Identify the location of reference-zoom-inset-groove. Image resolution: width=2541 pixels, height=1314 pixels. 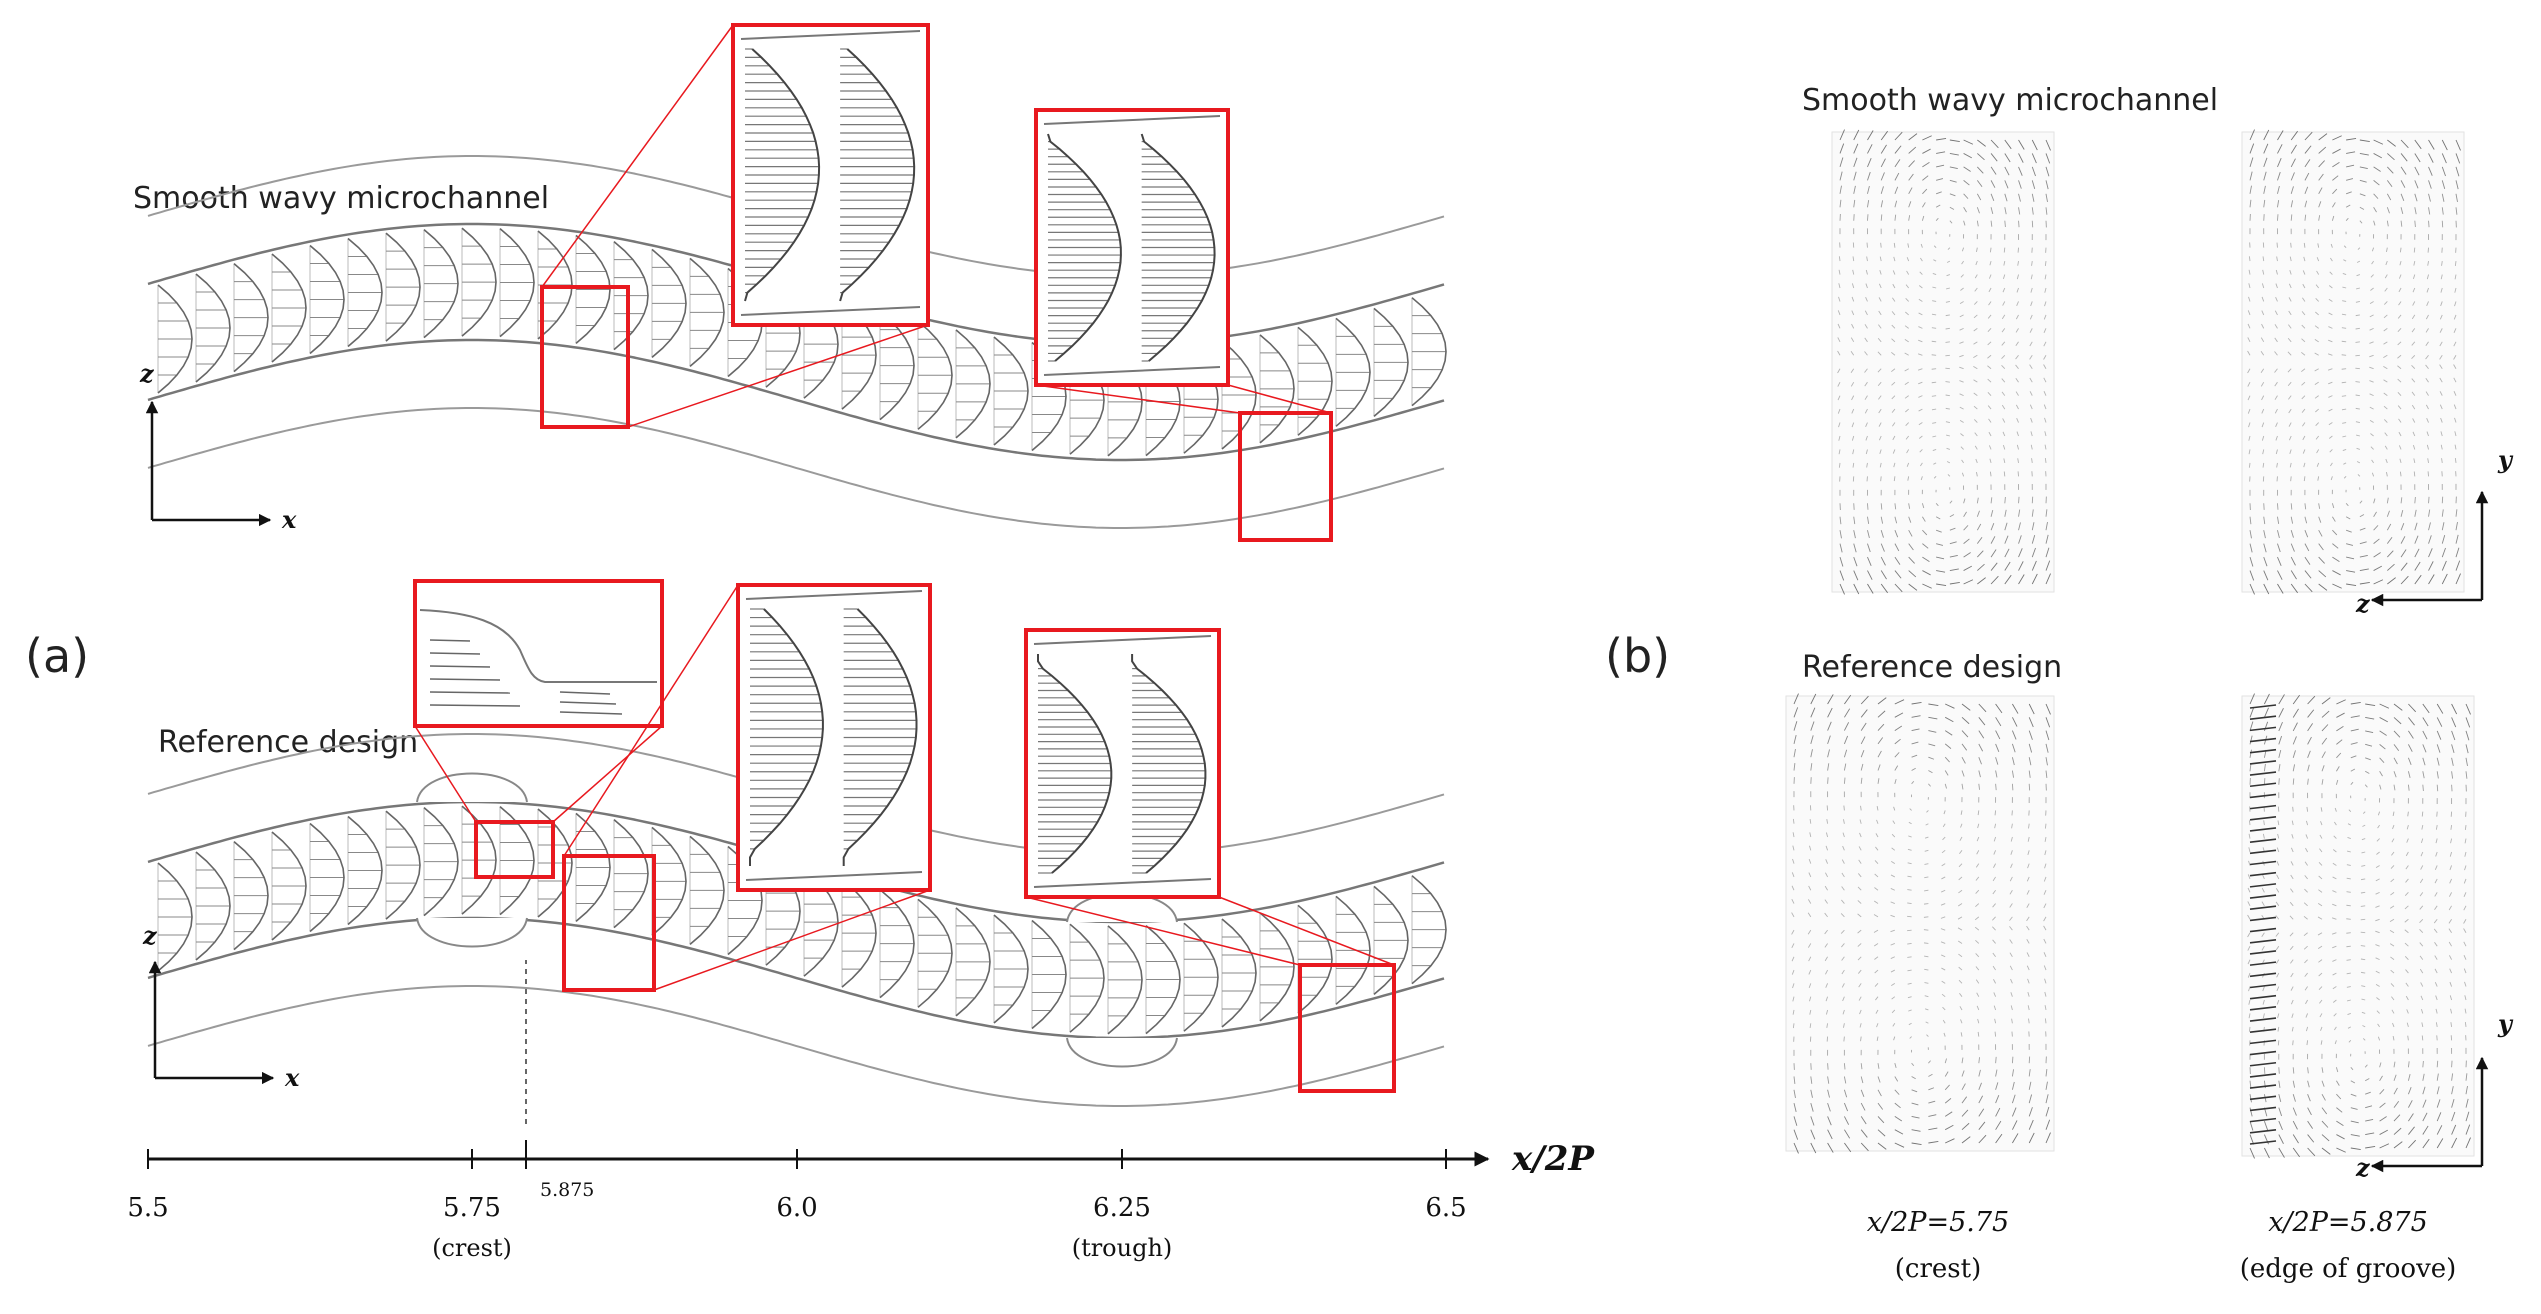
(538, 729).